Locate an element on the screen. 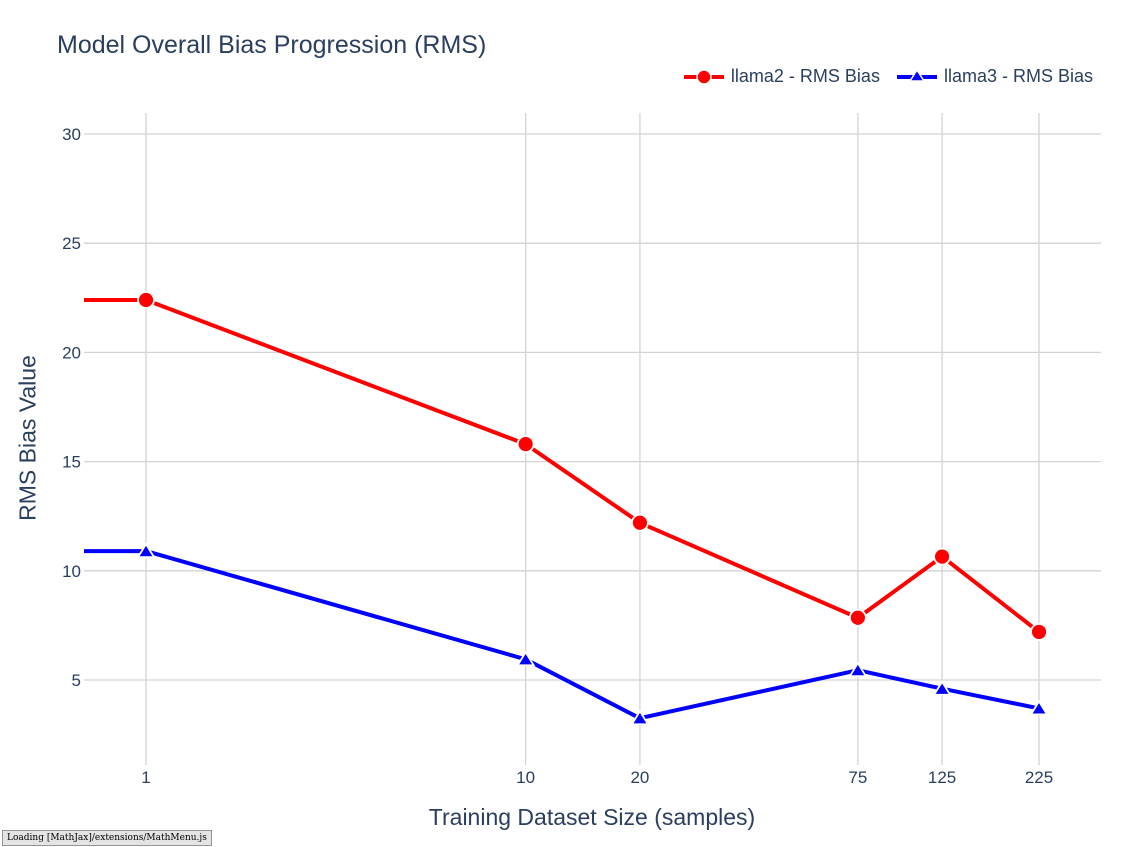 The width and height of the screenshot is (1129, 847). y-tick-label: 15 is located at coordinates (71, 462).